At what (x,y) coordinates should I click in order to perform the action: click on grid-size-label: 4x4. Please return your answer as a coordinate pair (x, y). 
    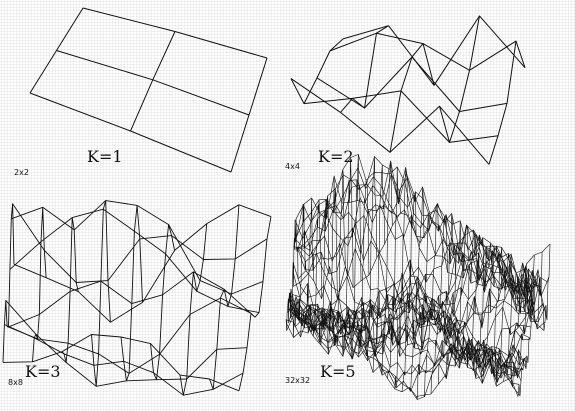
    Looking at the image, I should click on (292, 166).